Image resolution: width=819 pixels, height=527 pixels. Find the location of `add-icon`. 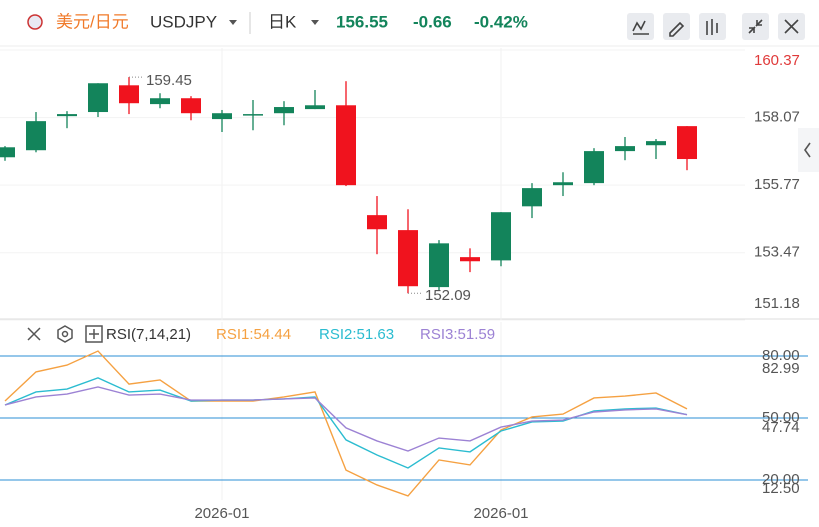

add-icon is located at coordinates (94, 334).